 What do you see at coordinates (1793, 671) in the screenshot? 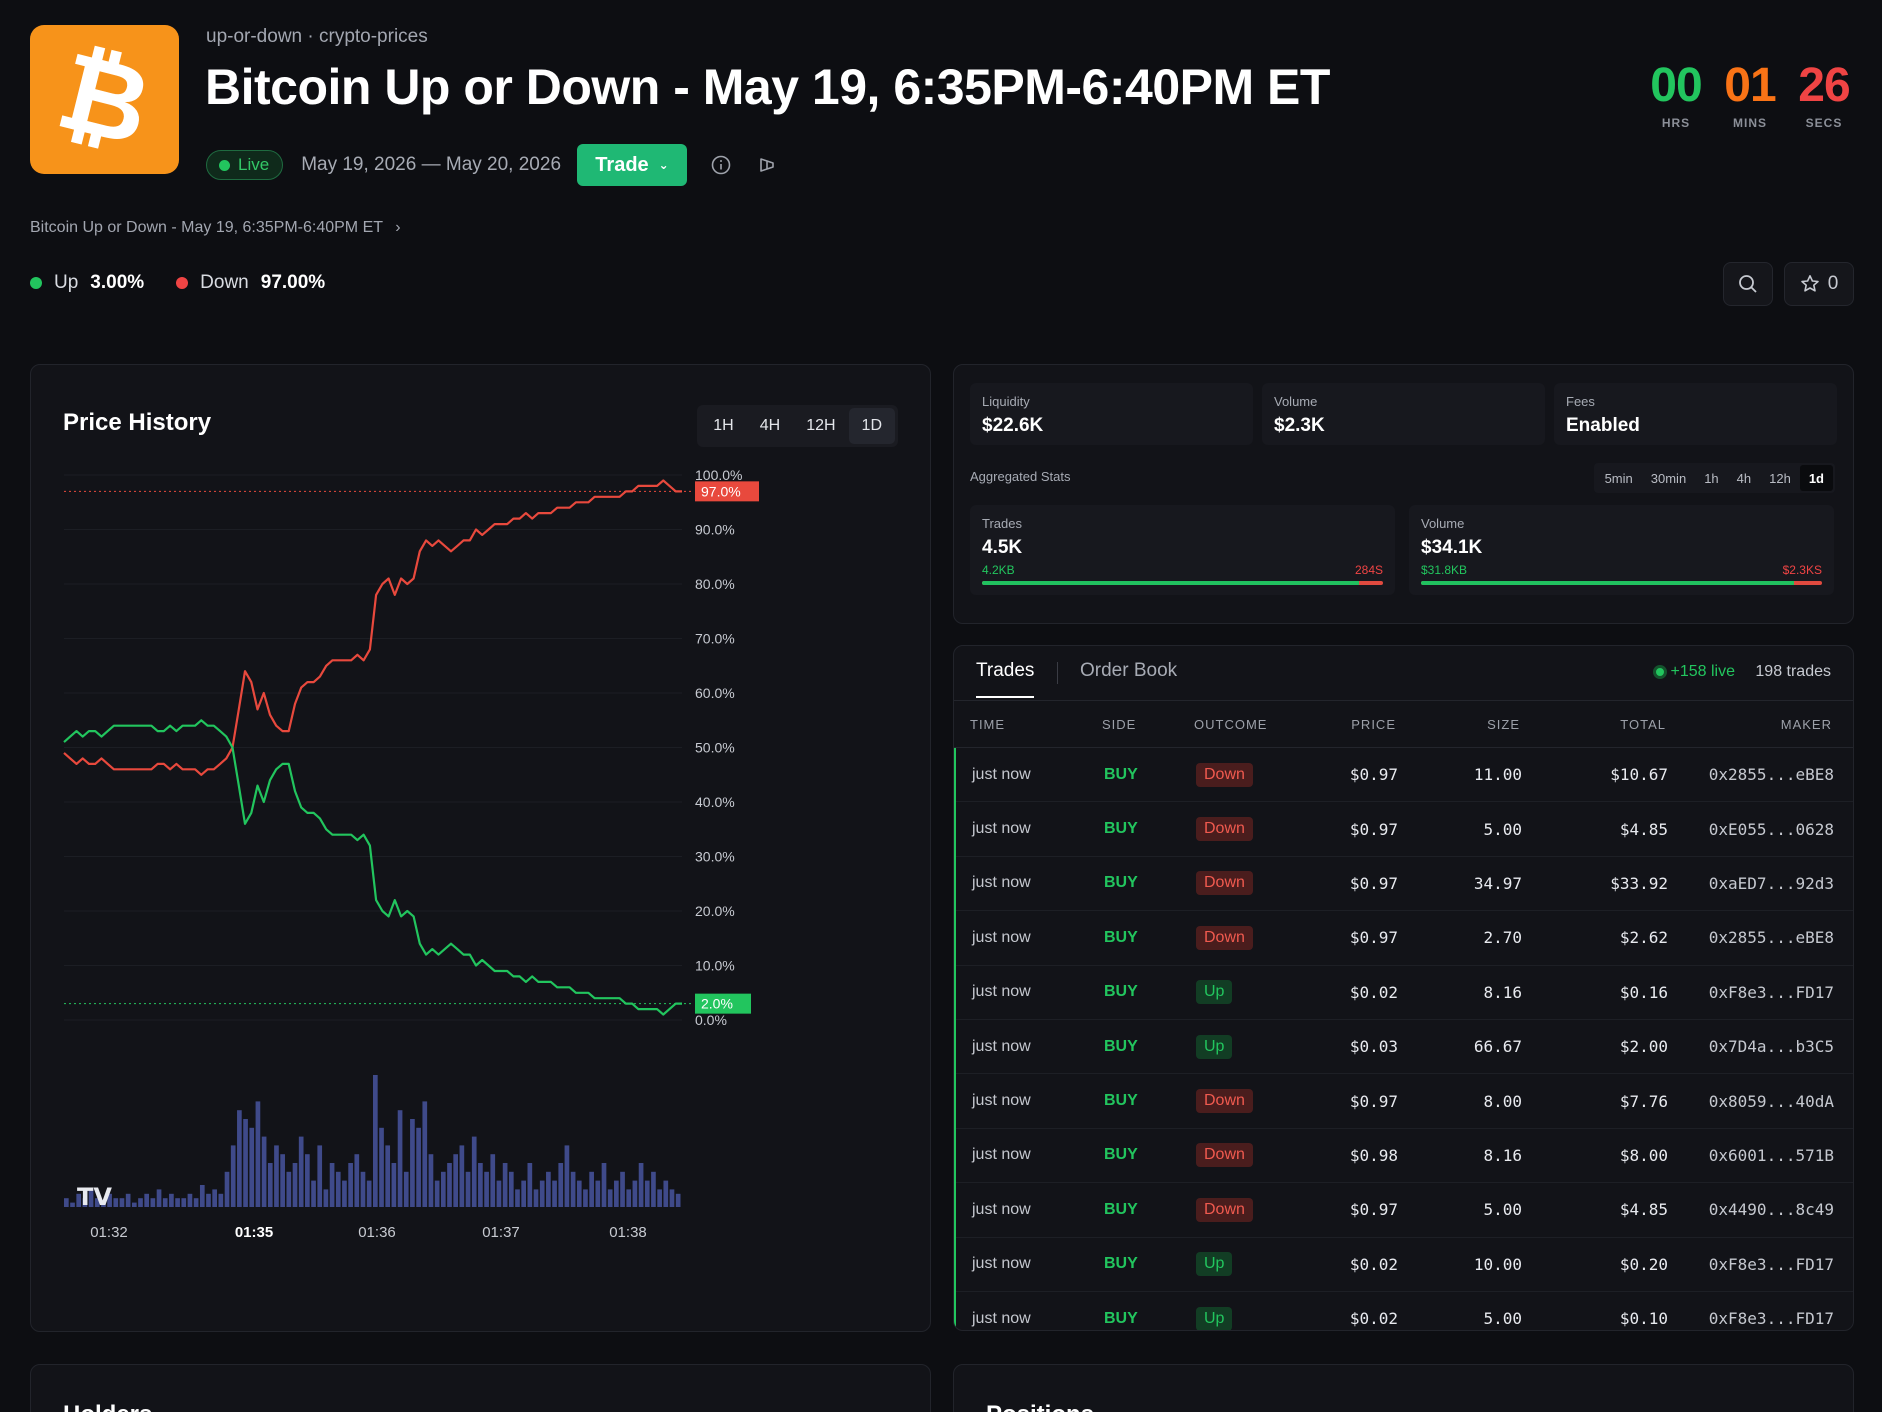
I see `total-trade-count: 198 trades` at bounding box center [1793, 671].